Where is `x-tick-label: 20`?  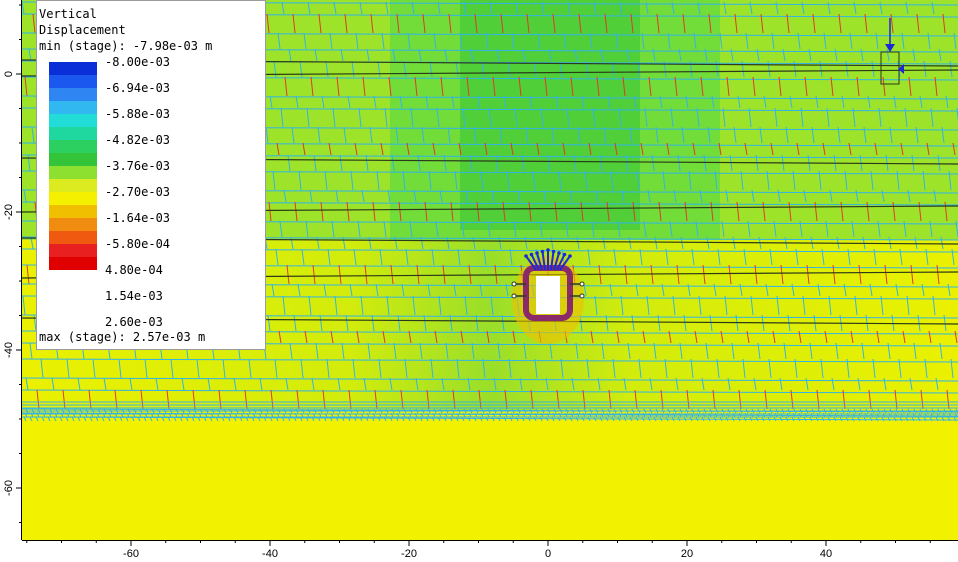
x-tick-label: 20 is located at coordinates (687, 554).